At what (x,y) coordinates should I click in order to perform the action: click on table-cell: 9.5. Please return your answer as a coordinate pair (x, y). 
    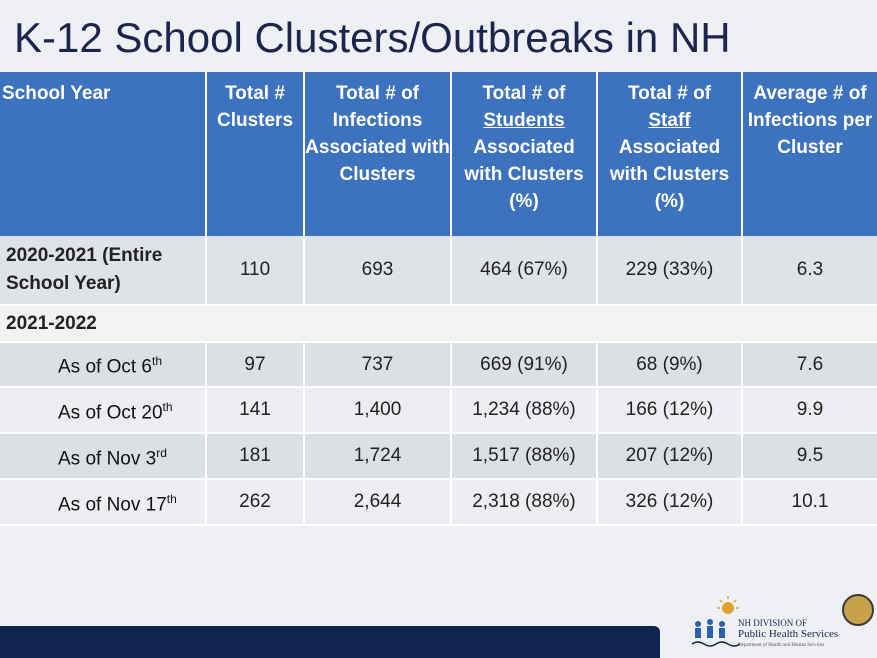
    Looking at the image, I should click on (810, 457).